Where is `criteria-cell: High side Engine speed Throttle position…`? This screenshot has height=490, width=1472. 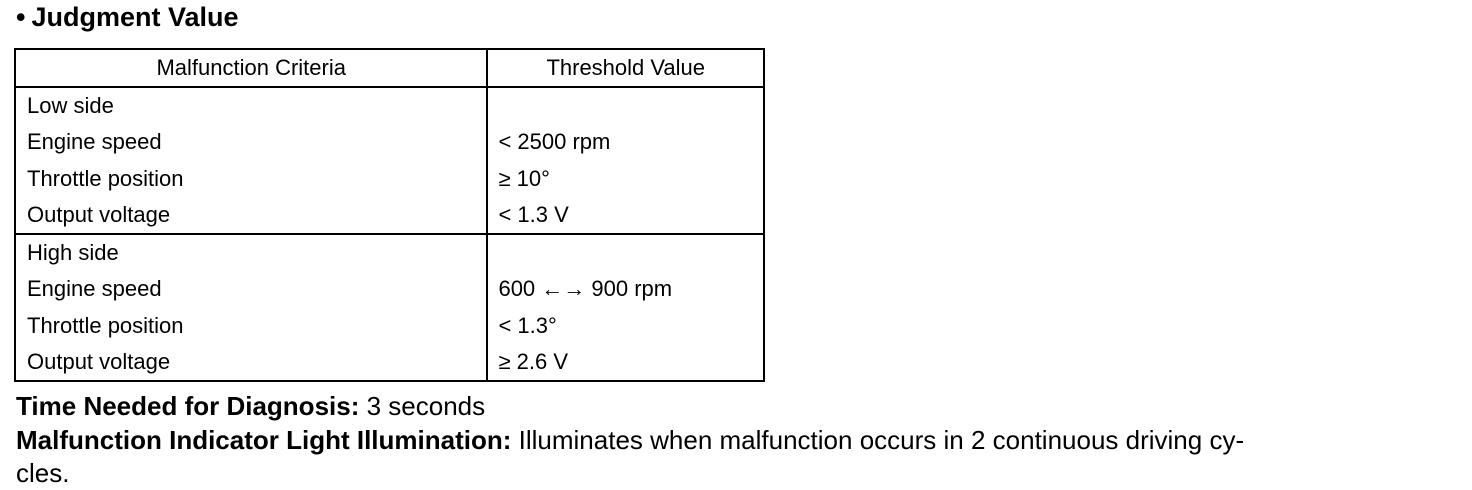 criteria-cell: High side Engine speed Throttle position… is located at coordinates (251, 307).